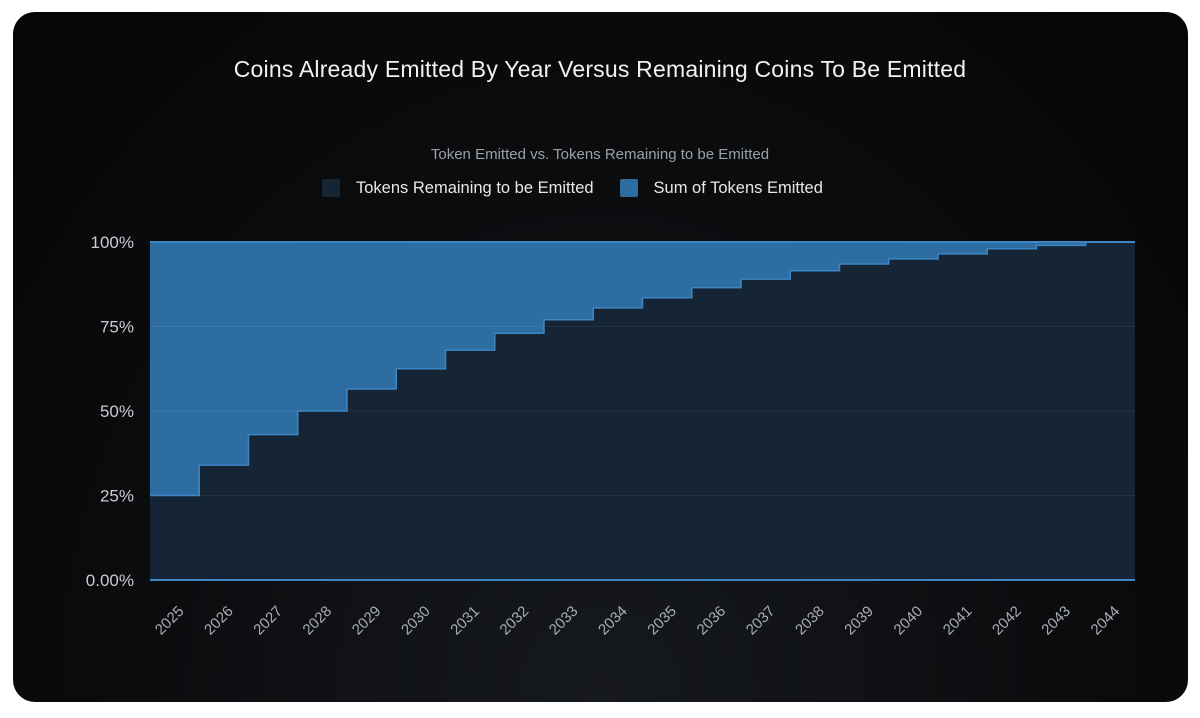 The height and width of the screenshot is (718, 1200). What do you see at coordinates (564, 621) in the screenshot?
I see `x-tick-label: 2033` at bounding box center [564, 621].